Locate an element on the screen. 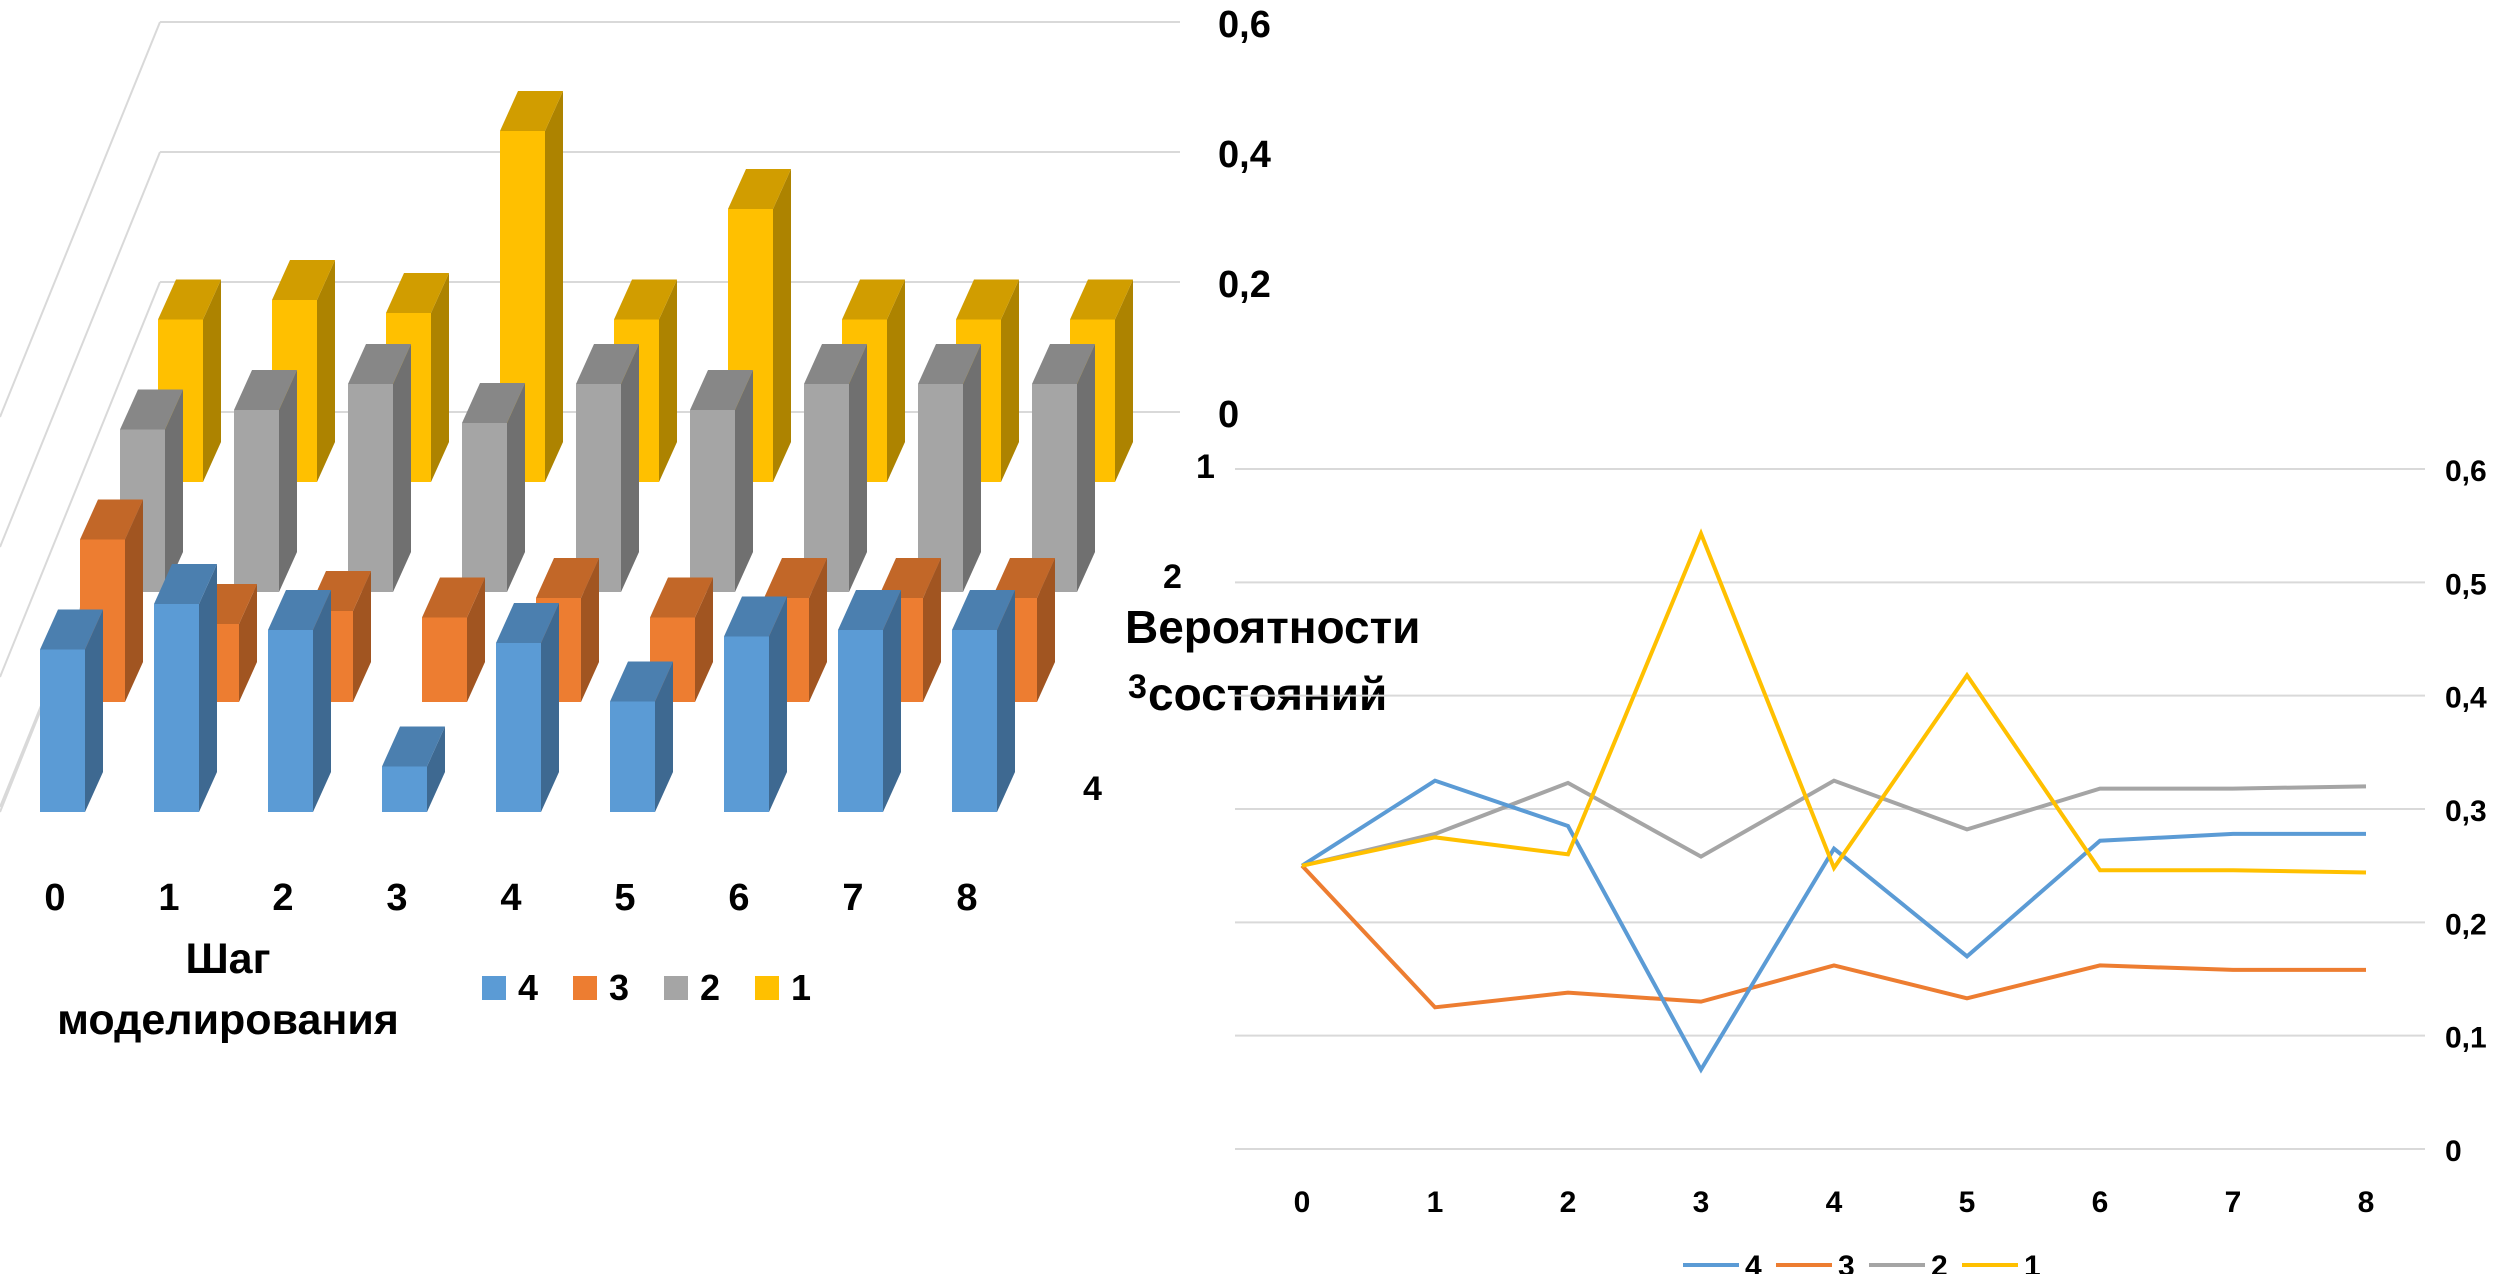  y-tick-label: 0,6 is located at coordinates (2466, 471).